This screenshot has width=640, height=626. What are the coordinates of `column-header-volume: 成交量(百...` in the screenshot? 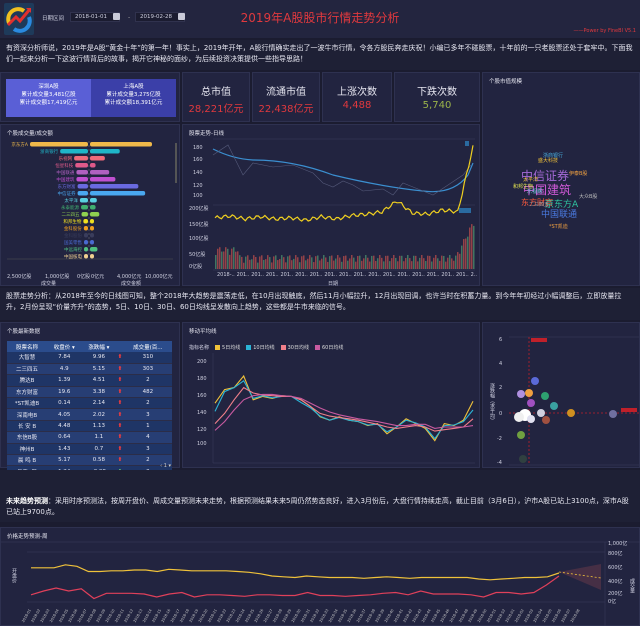 It's located at (147, 346).